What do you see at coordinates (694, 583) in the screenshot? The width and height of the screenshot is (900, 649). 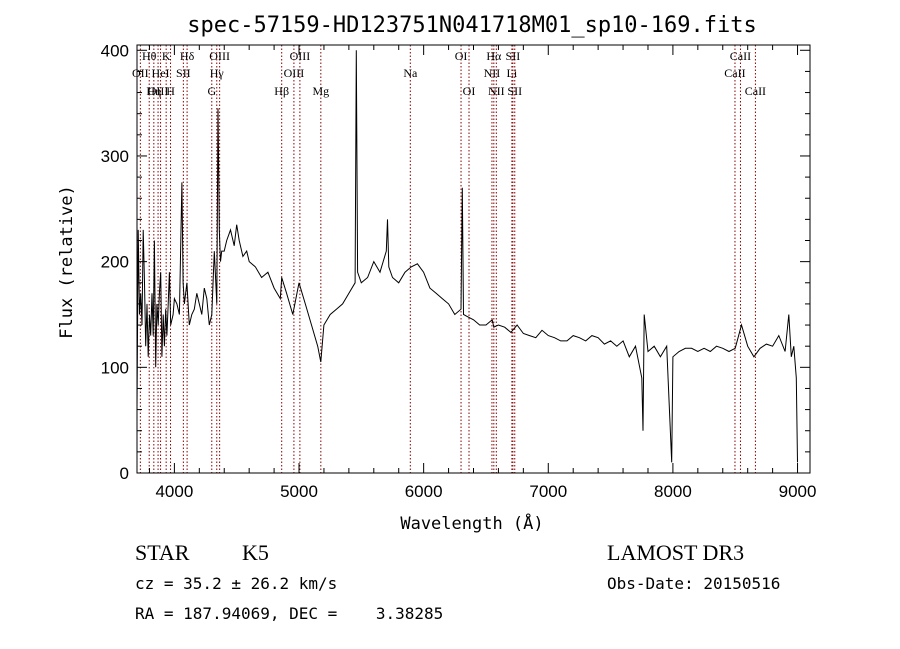 I see `observation-date: Obs-Date: 20150516` at bounding box center [694, 583].